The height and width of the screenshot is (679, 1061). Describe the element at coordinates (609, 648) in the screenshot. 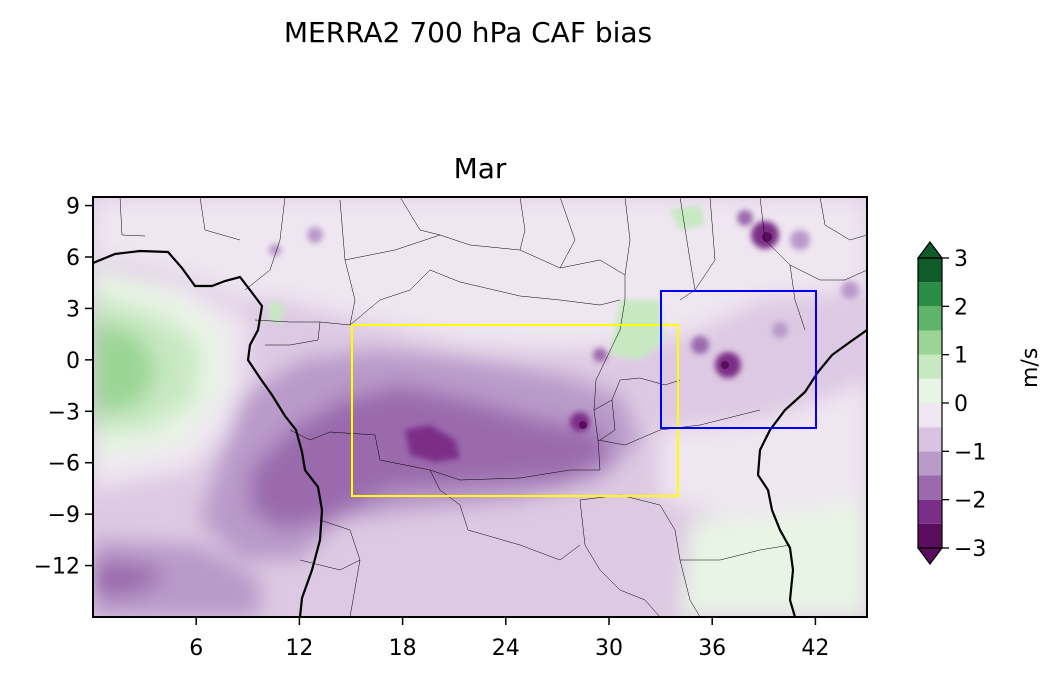

I see `x-tick-label: 30` at that location.